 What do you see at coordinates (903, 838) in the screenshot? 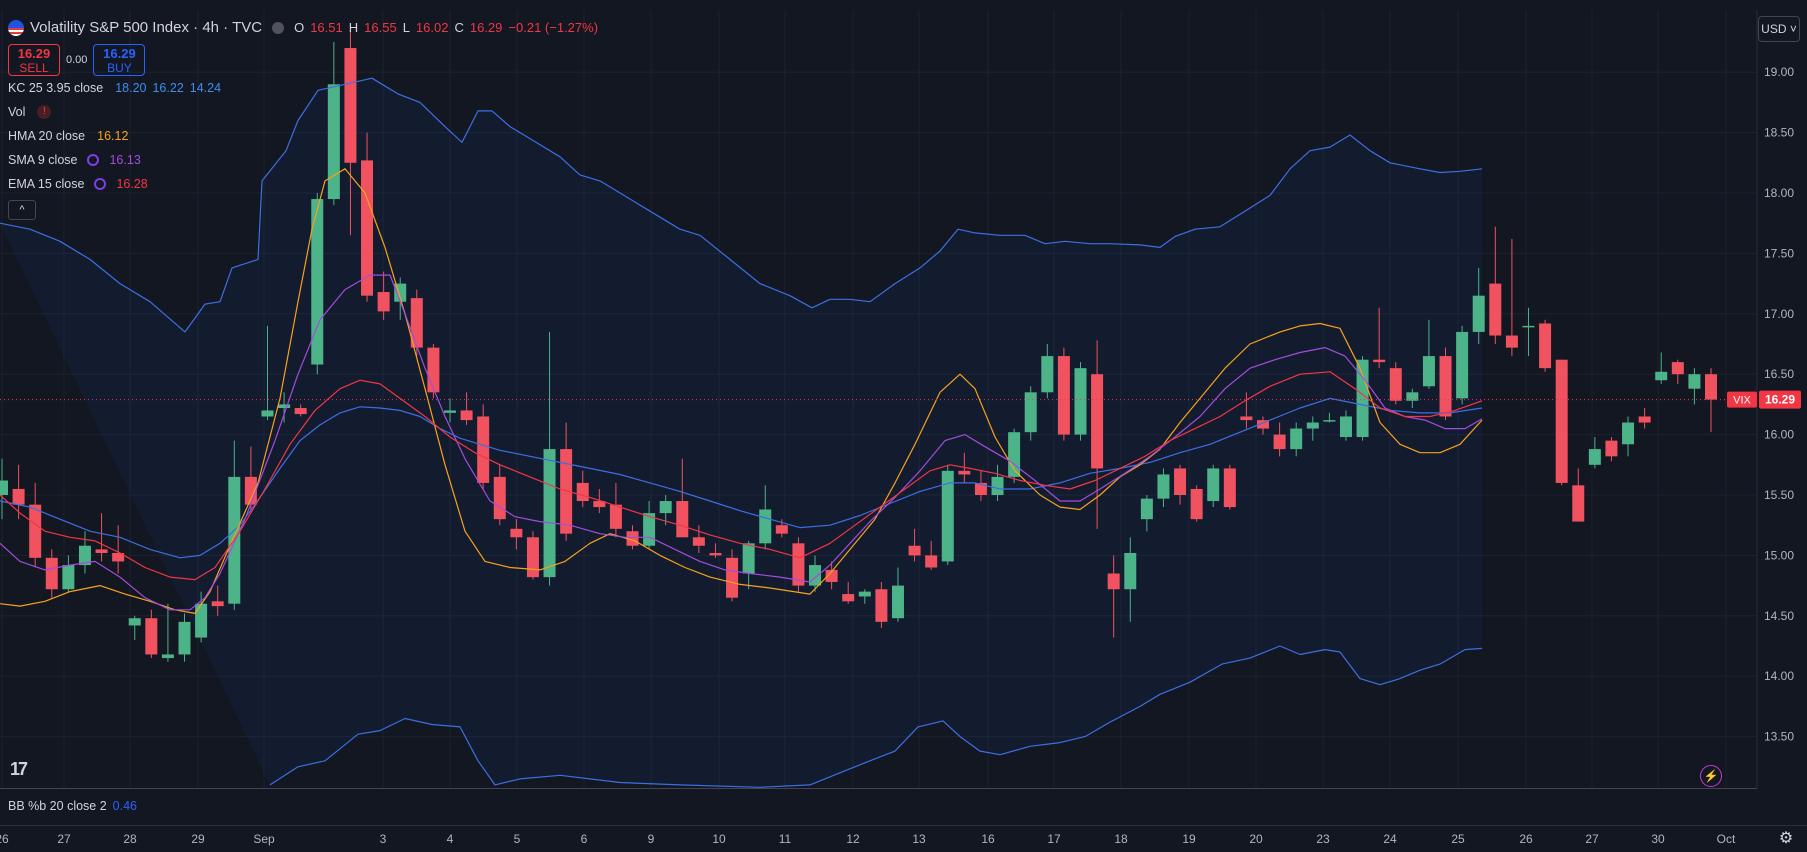
I see `time-axis` at bounding box center [903, 838].